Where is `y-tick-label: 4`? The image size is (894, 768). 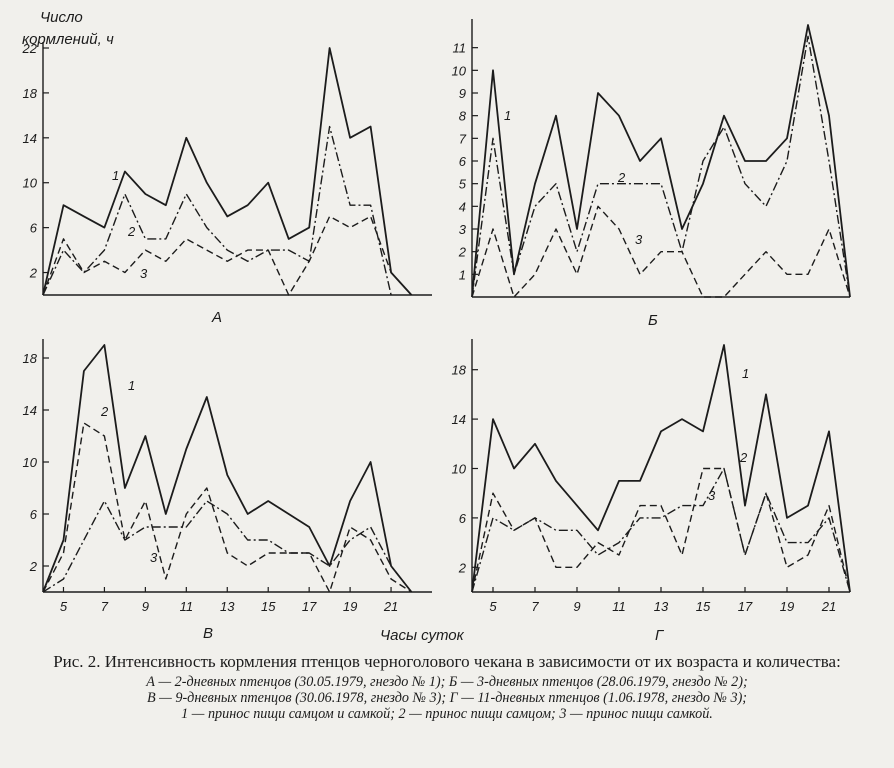 y-tick-label: 4 is located at coordinates (462, 206).